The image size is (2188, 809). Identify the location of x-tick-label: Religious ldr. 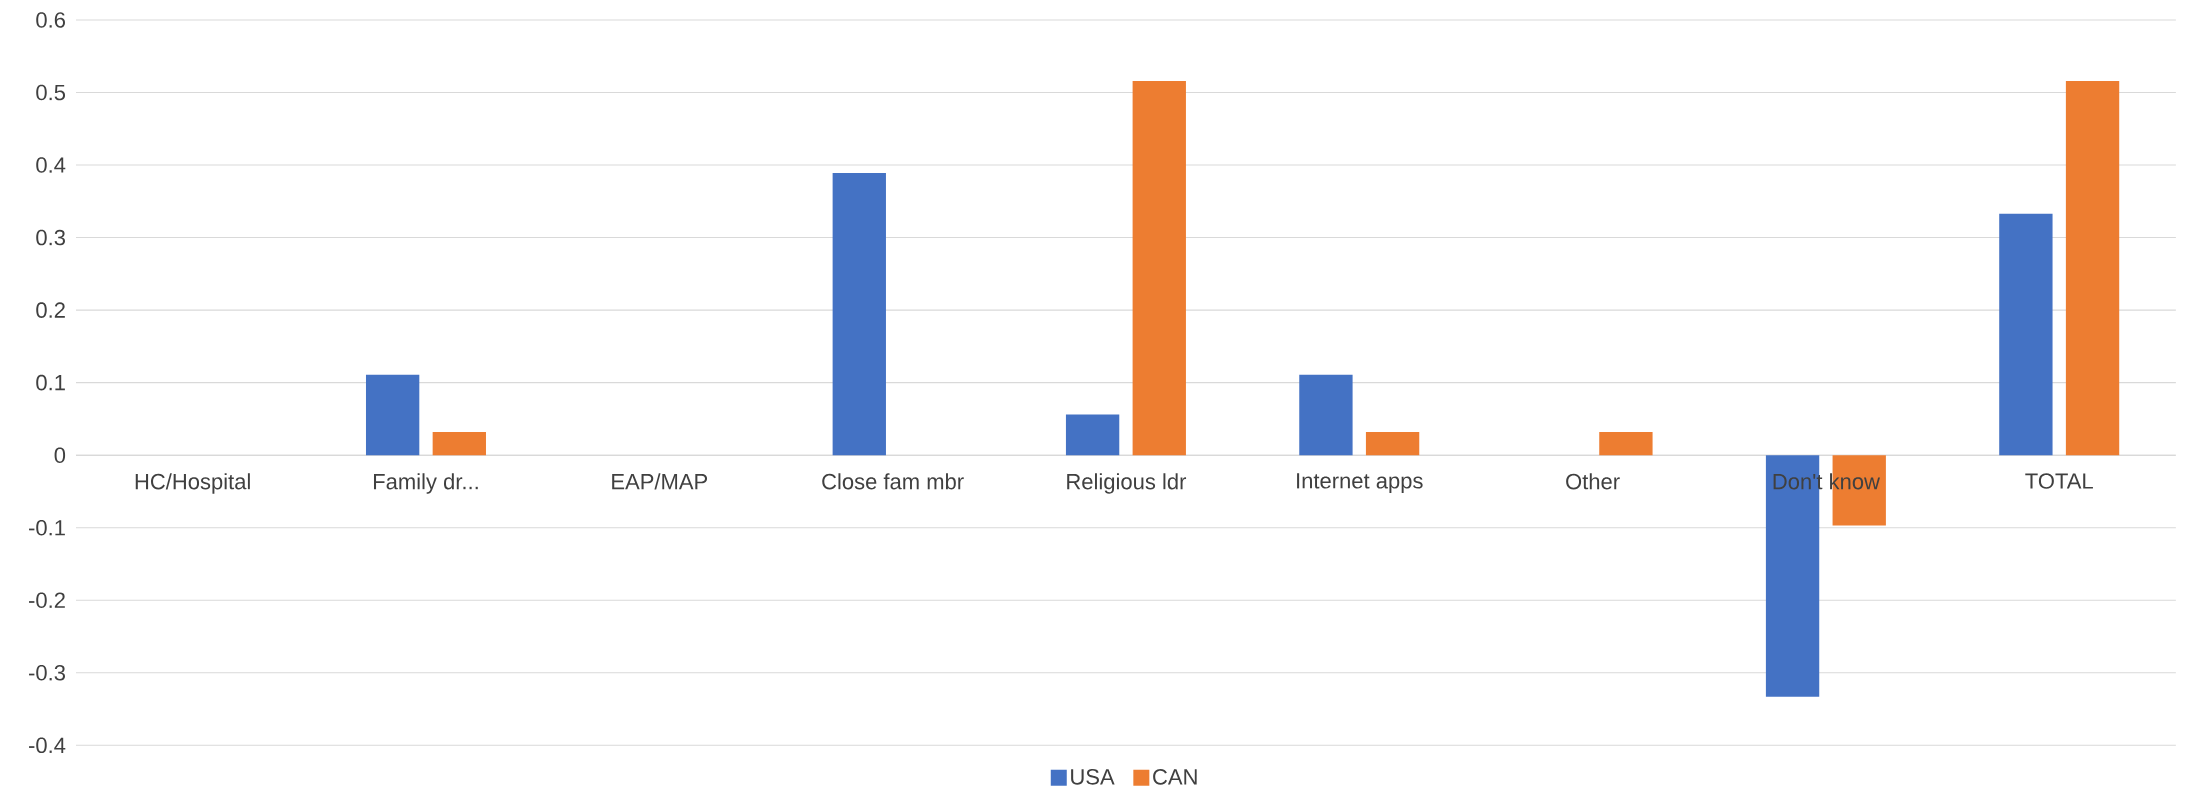
(1127, 483).